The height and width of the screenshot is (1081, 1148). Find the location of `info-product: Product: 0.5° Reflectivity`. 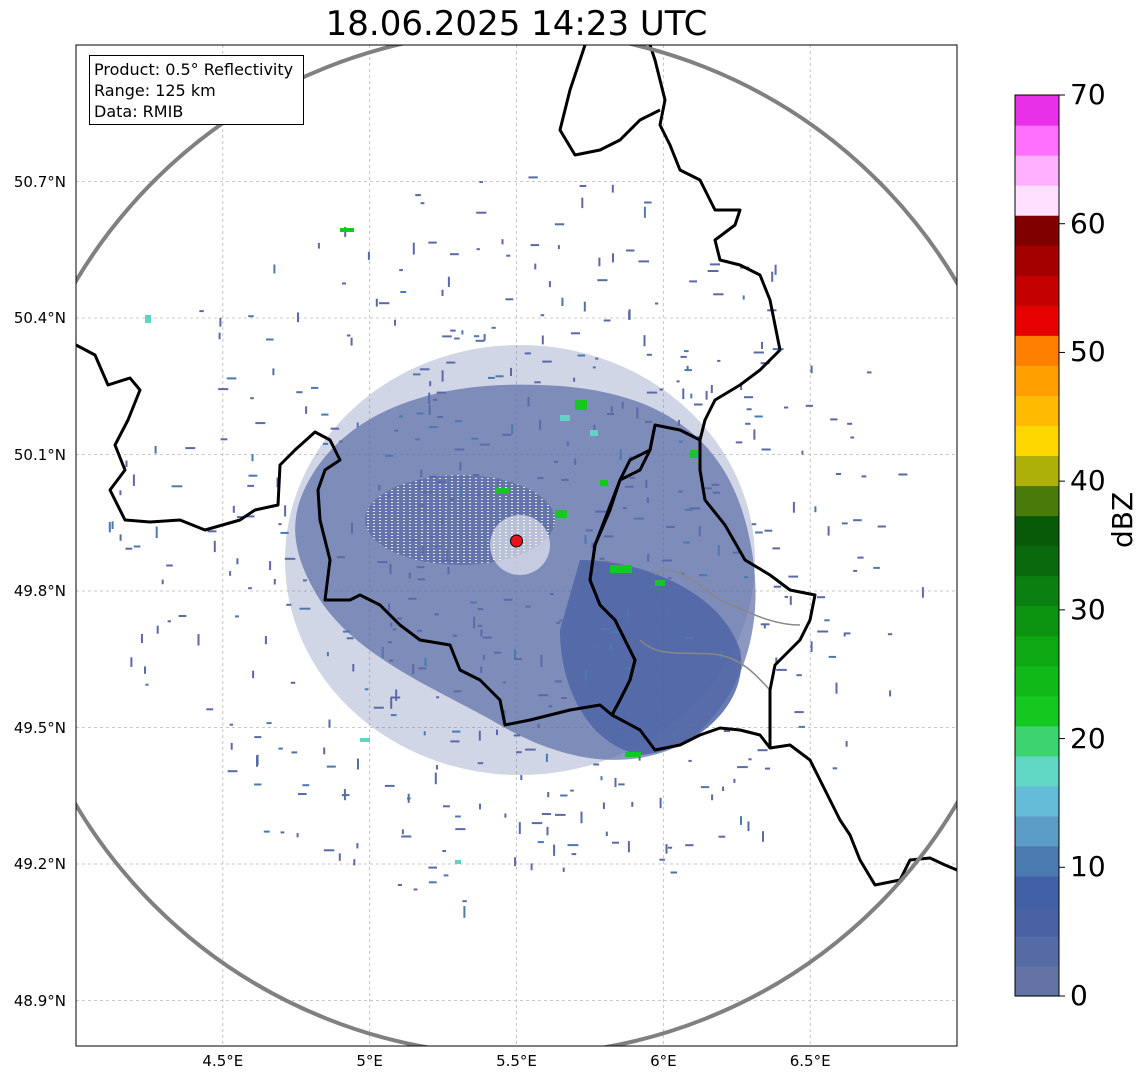

info-product: Product: 0.5° Reflectivity is located at coordinates (194, 69).